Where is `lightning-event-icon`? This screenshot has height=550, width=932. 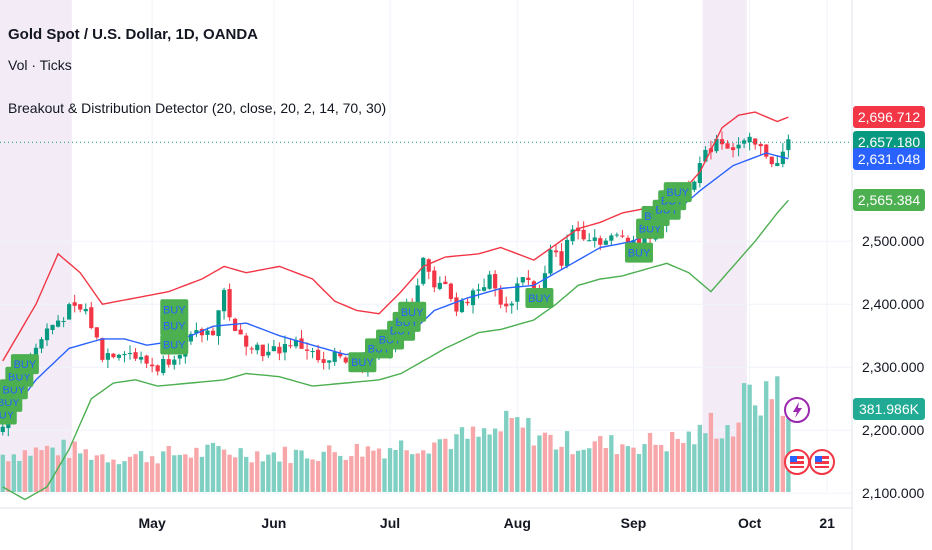
lightning-event-icon is located at coordinates (797, 410).